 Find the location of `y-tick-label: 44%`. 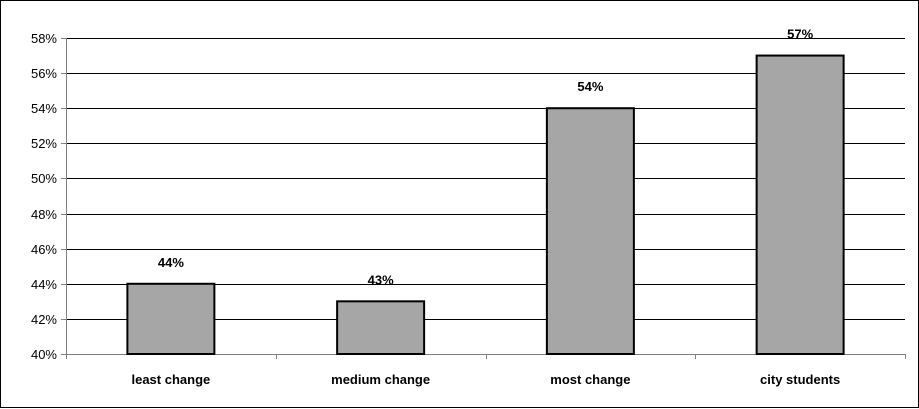

y-tick-label: 44% is located at coordinates (44, 284).